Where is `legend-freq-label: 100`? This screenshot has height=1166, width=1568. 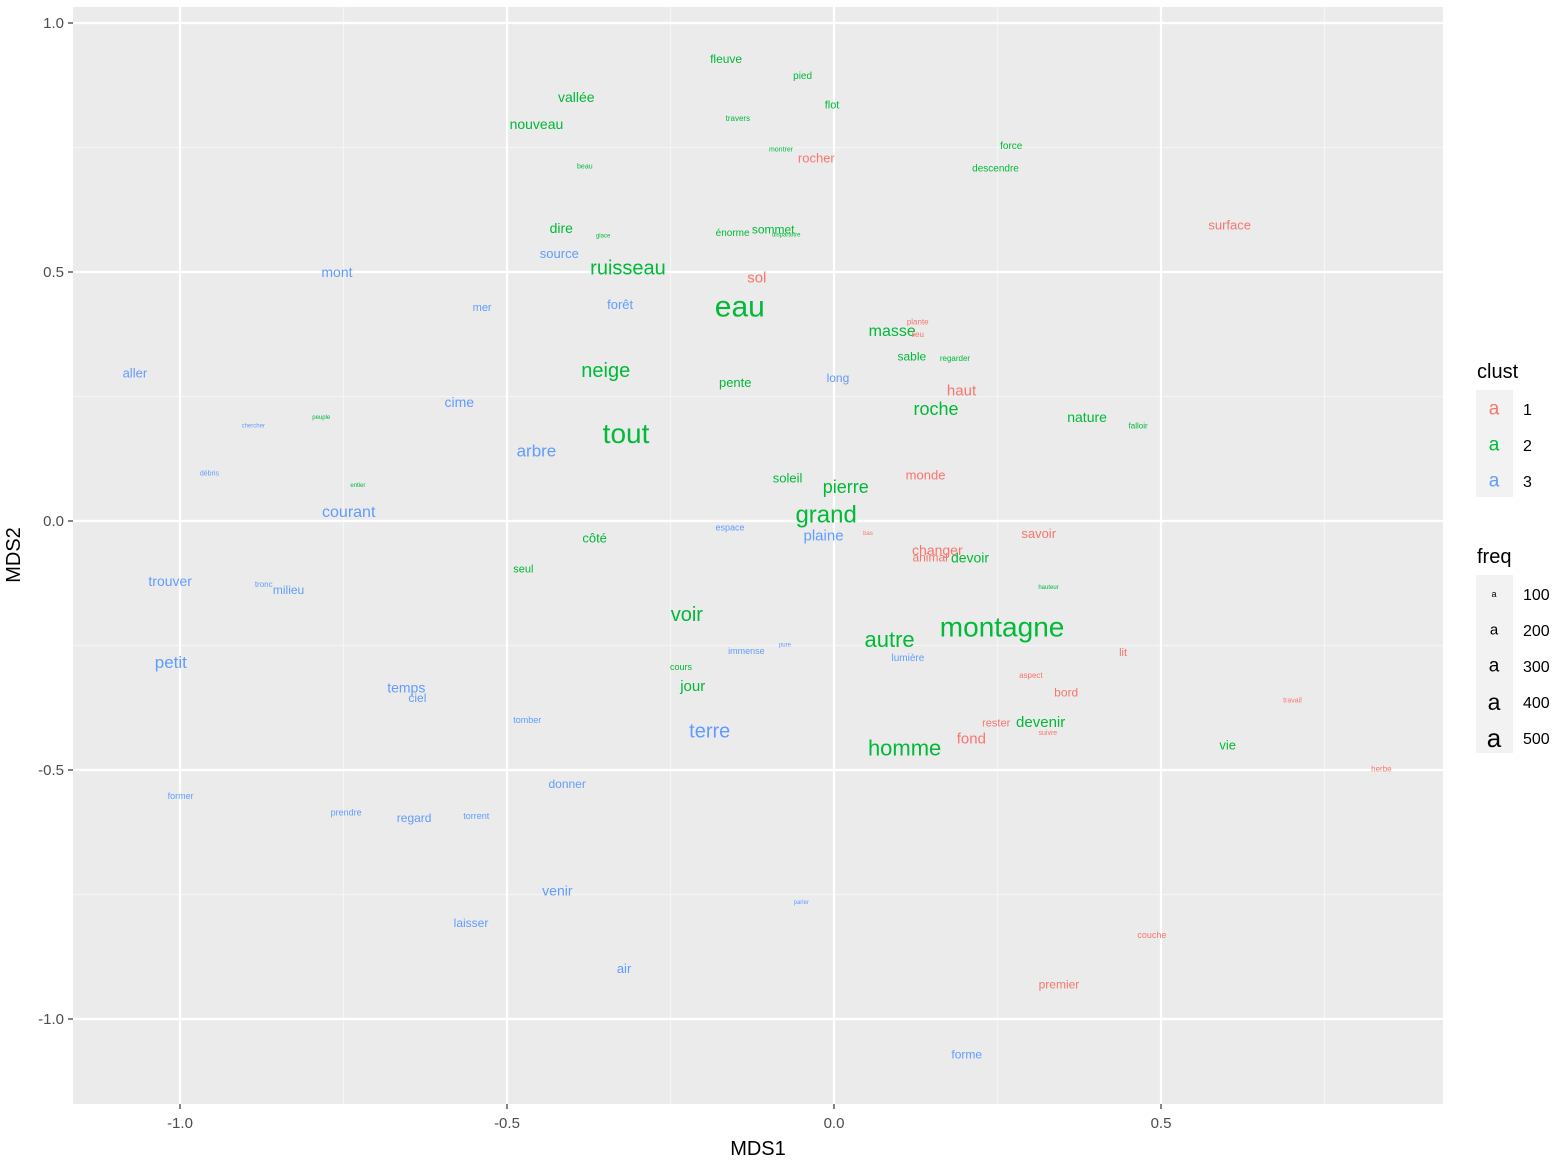
legend-freq-label: 100 is located at coordinates (1536, 595).